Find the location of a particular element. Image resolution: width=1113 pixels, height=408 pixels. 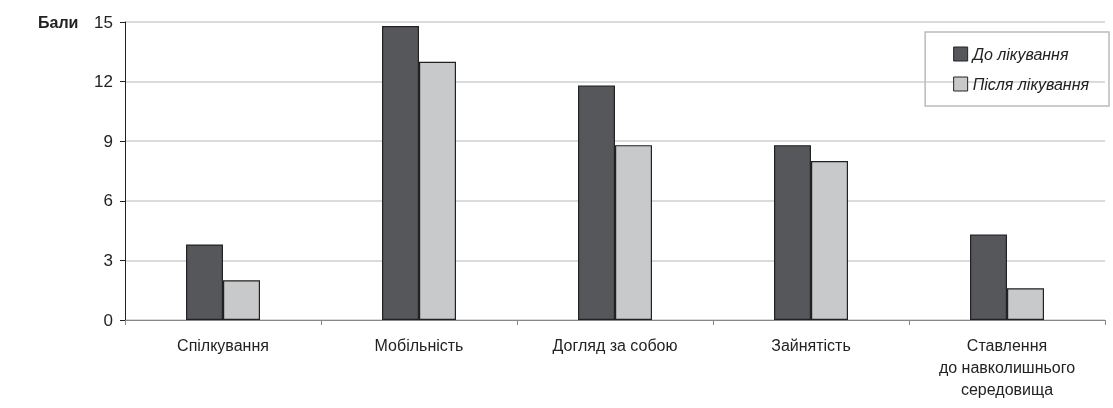

y-tick-label: 3 is located at coordinates (108, 260).